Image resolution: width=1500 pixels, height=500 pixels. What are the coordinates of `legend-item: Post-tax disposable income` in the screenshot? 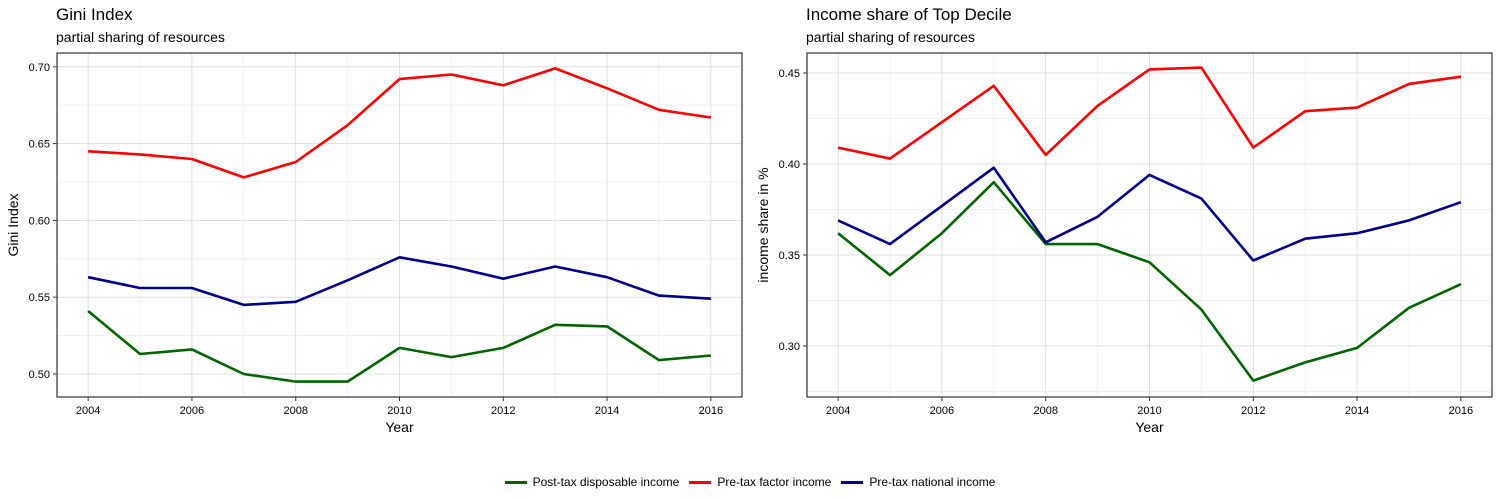 It's located at (592, 482).